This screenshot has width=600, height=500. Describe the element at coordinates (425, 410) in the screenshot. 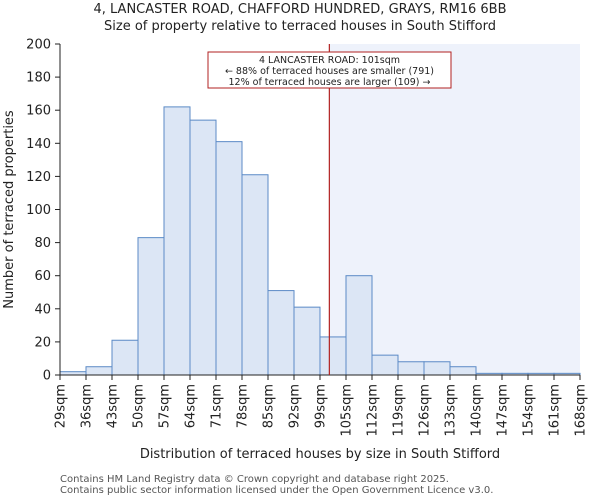

I see `x-tick-label: 126sqm` at that location.